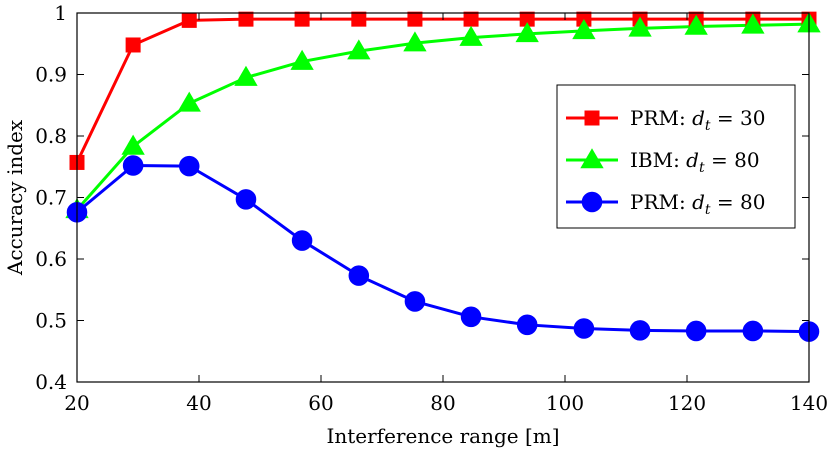 The image size is (831, 452). What do you see at coordinates (51, 259) in the screenshot?
I see `y-tick-label: 0.6` at bounding box center [51, 259].